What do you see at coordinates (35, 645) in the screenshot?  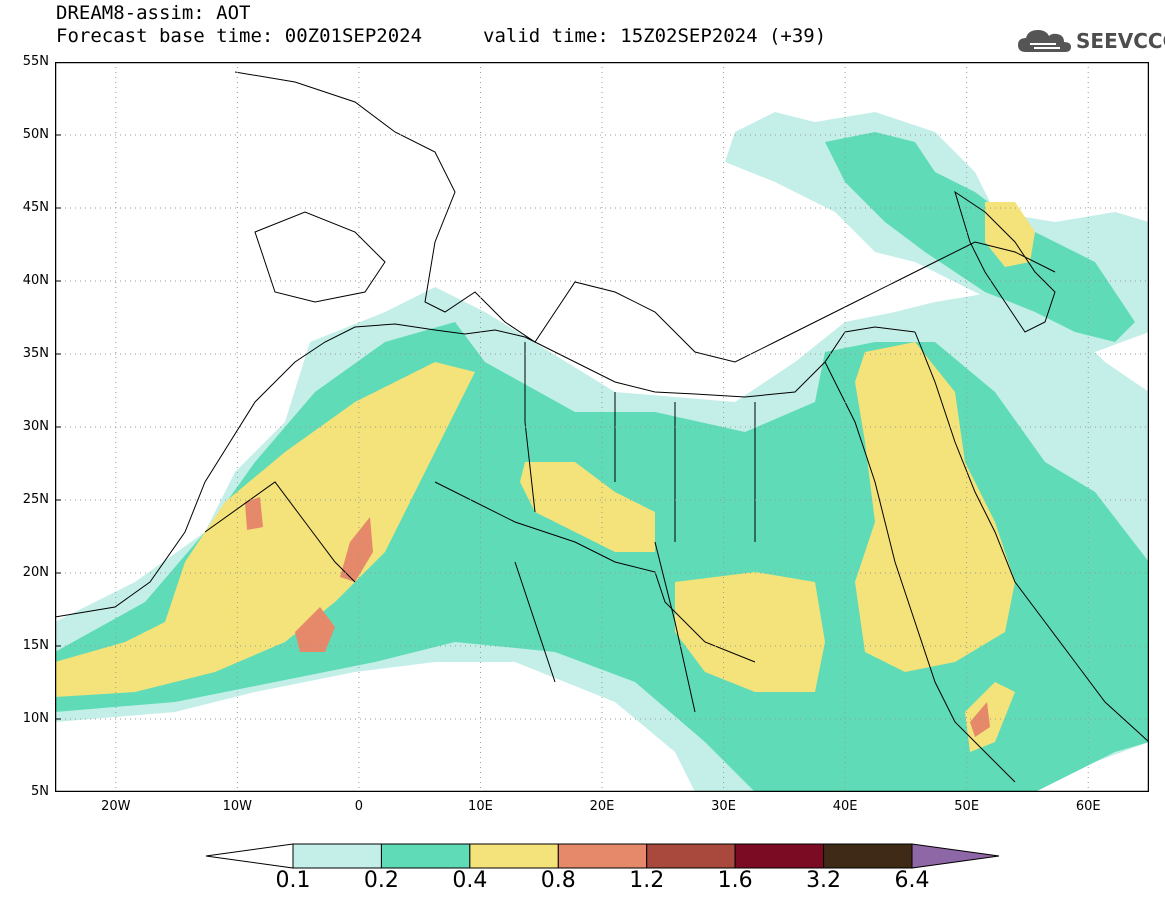 I see `latitude-label: 15N` at bounding box center [35, 645].